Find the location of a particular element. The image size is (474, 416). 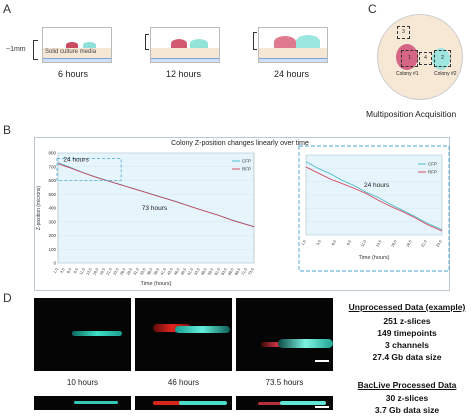

x-tick-label: 46.0 is located at coordinates (176, 272).